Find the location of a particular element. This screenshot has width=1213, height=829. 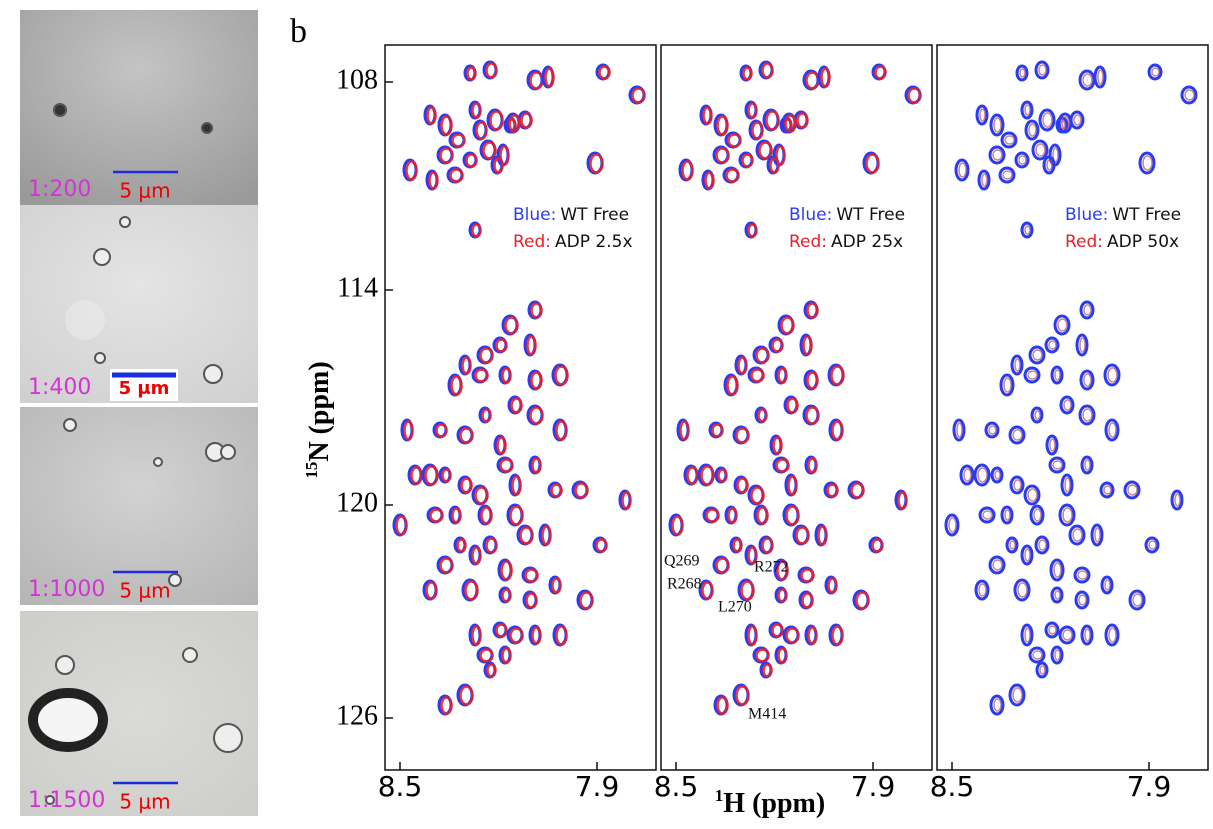

scale-label: 5 μm is located at coordinates (144, 802).